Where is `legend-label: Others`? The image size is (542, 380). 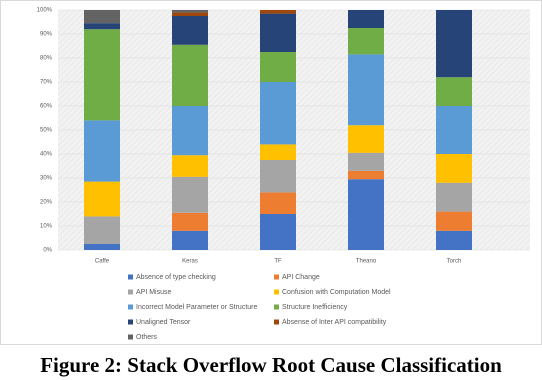 legend-label: Others is located at coordinates (147, 337).